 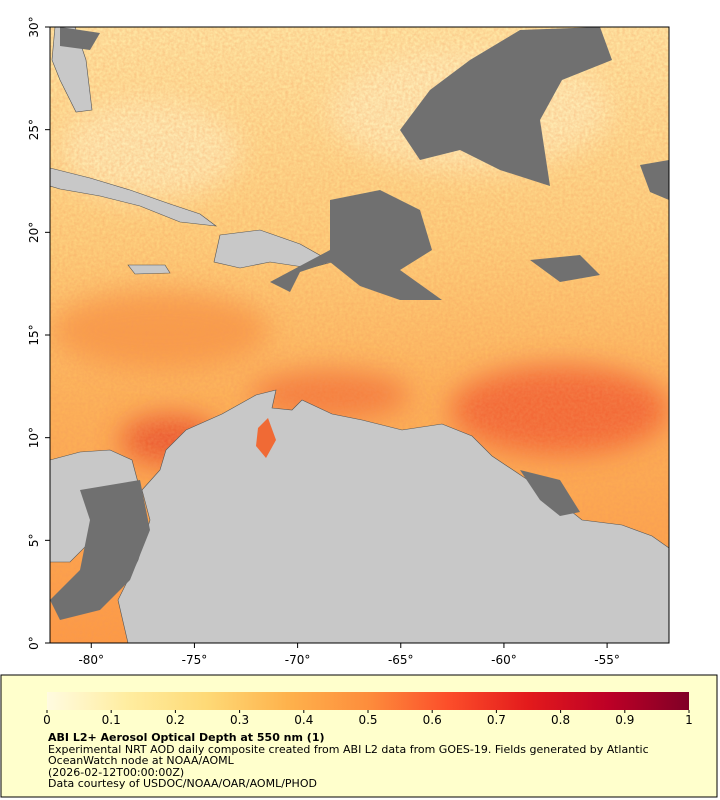 What do you see at coordinates (303, 720) in the screenshot?
I see `colorbar-tick-label: 0.4` at bounding box center [303, 720].